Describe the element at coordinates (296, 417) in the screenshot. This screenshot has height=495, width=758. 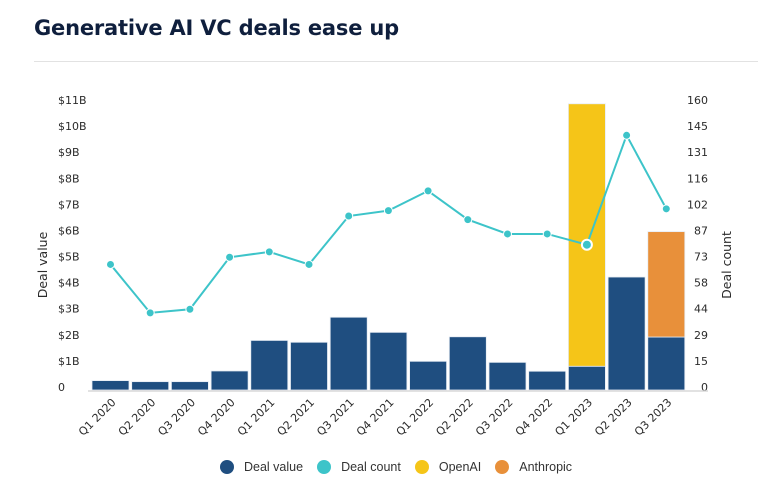
I see `x-tick-label: Q2 2021` at that location.